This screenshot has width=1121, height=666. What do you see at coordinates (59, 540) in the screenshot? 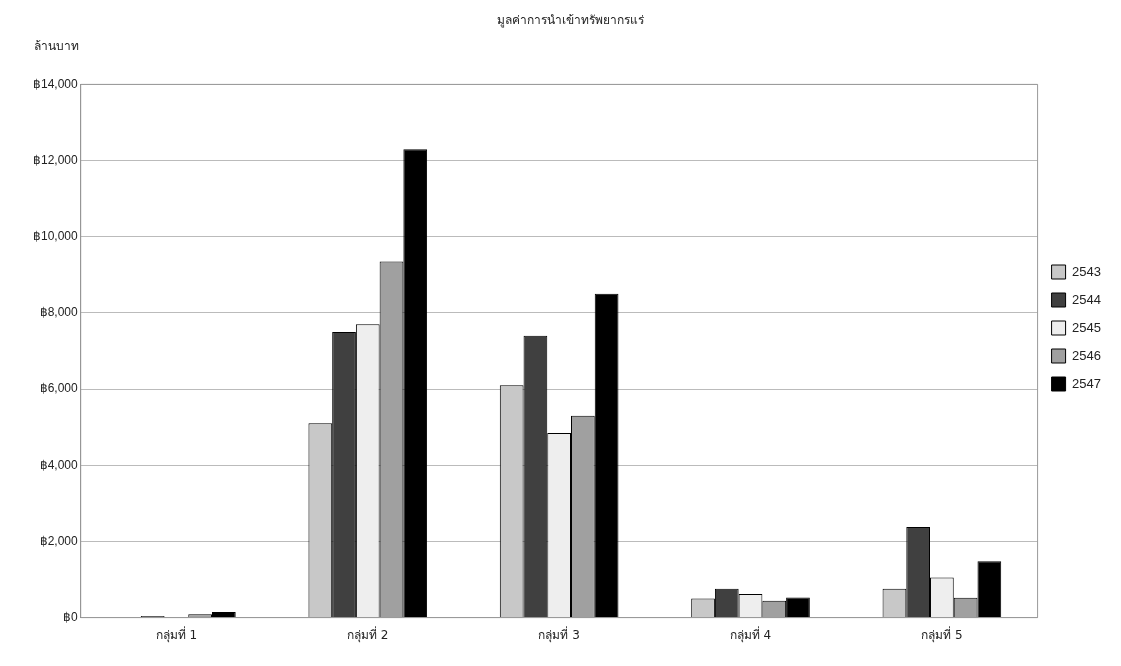
I see `y-tick-label: ฿2,000` at bounding box center [59, 540].